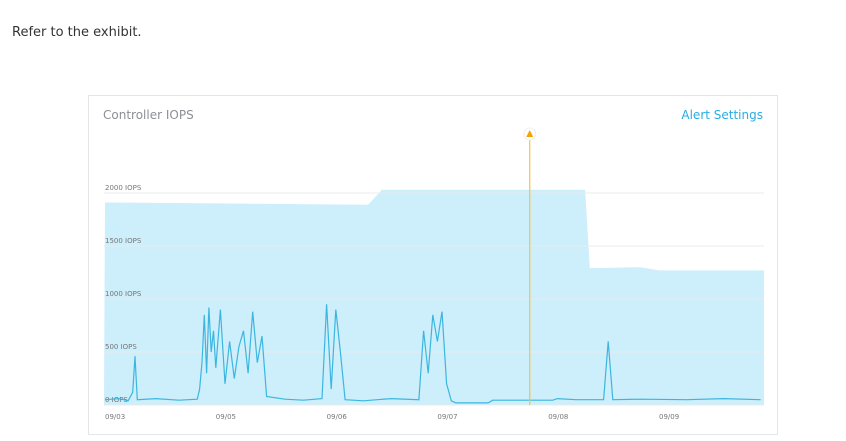 This screenshot has width=846, height=441. What do you see at coordinates (148, 115) in the screenshot?
I see `chart-title: Controller IOPS` at bounding box center [148, 115].